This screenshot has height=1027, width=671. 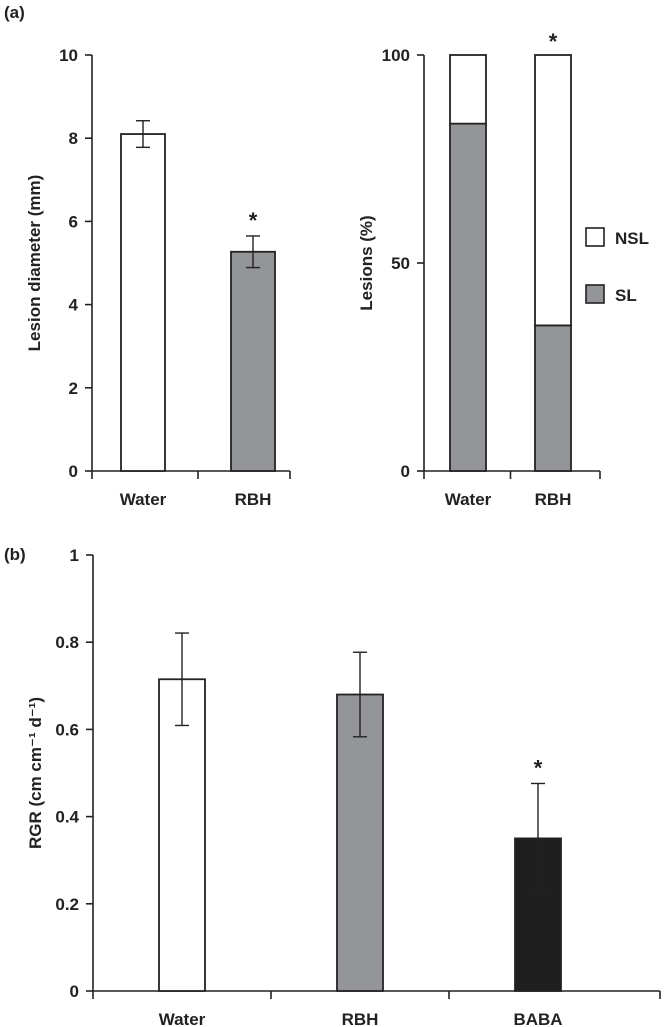 What do you see at coordinates (366, 262) in the screenshot?
I see `y-axis-title: Lesions (%)` at bounding box center [366, 262].